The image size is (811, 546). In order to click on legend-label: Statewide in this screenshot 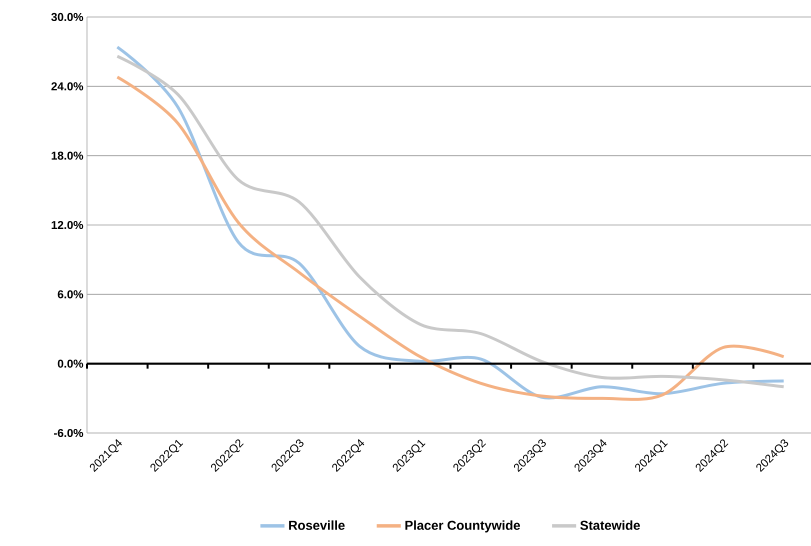, I will do `click(610, 525)`.